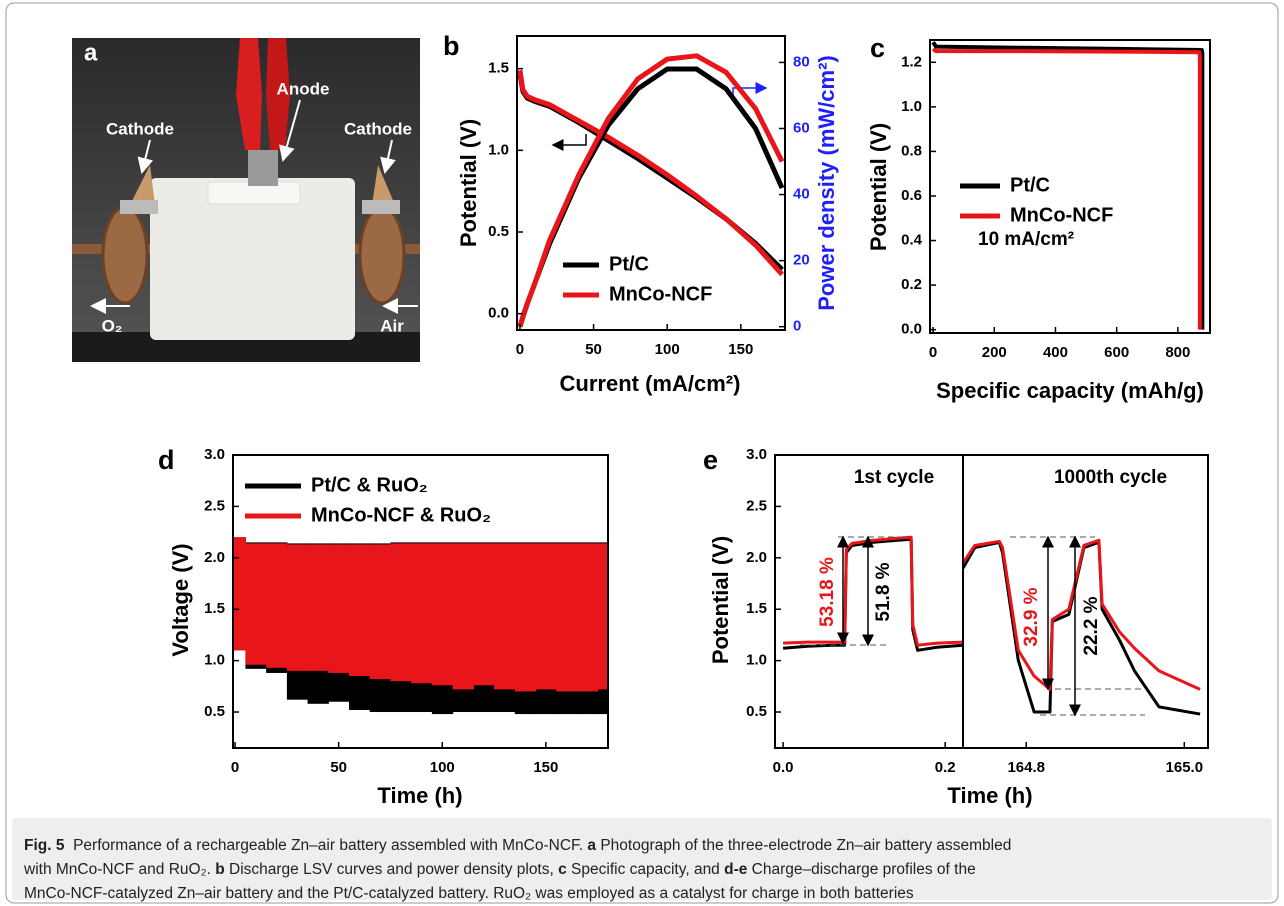  What do you see at coordinates (180, 599) in the screenshot?
I see `y-axis-label: Voltage (V)` at bounding box center [180, 599].